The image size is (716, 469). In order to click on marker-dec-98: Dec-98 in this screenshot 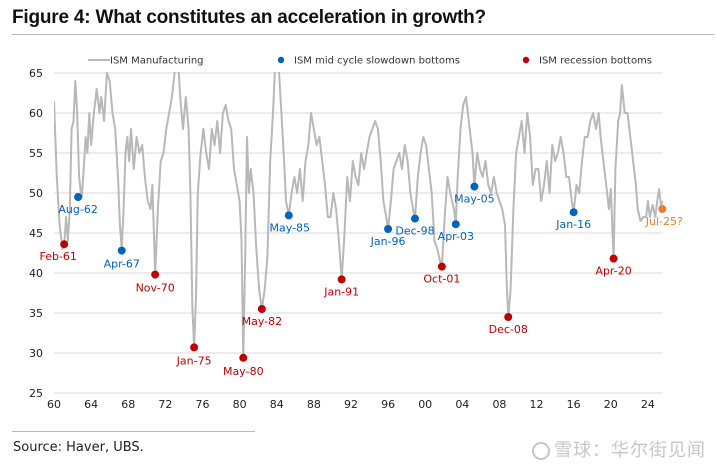, I will do `click(415, 226)`.